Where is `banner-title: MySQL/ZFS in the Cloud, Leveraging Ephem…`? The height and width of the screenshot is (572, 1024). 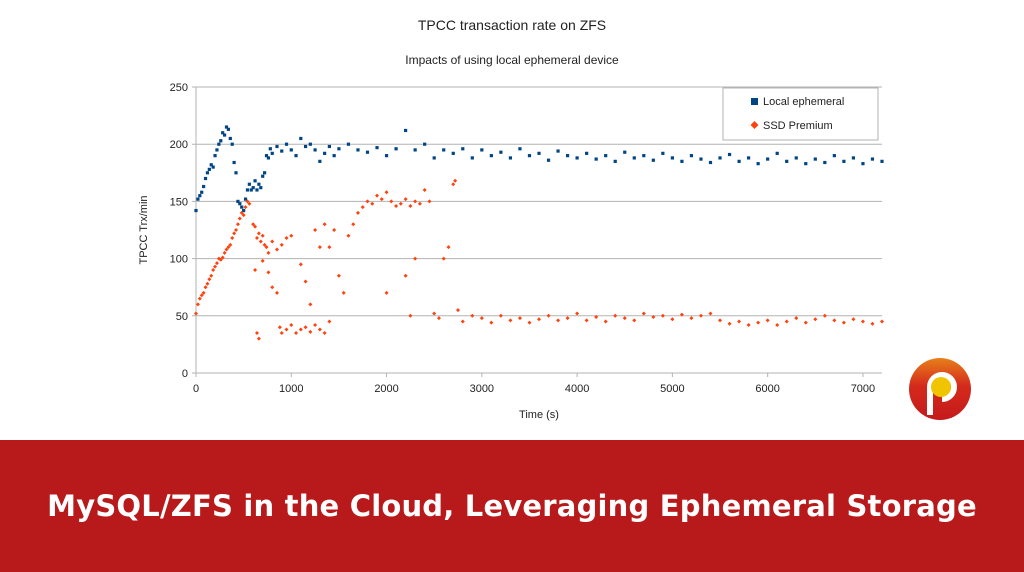 banner-title: MySQL/ZFS in the Cloud, Leveraging Ephem… is located at coordinates (512, 506).